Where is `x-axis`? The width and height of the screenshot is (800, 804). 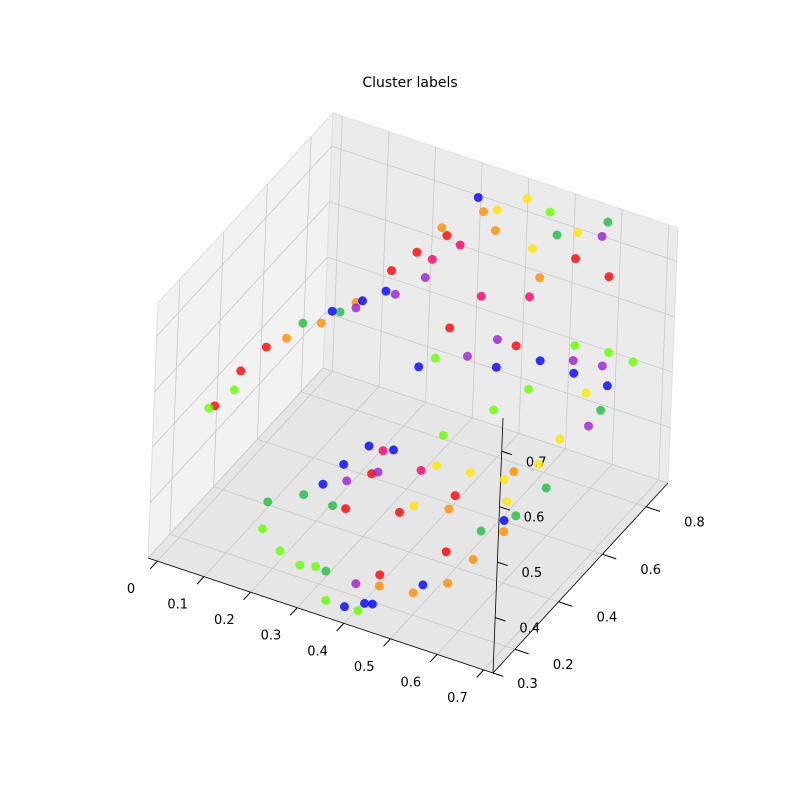 x-axis is located at coordinates (320, 615).